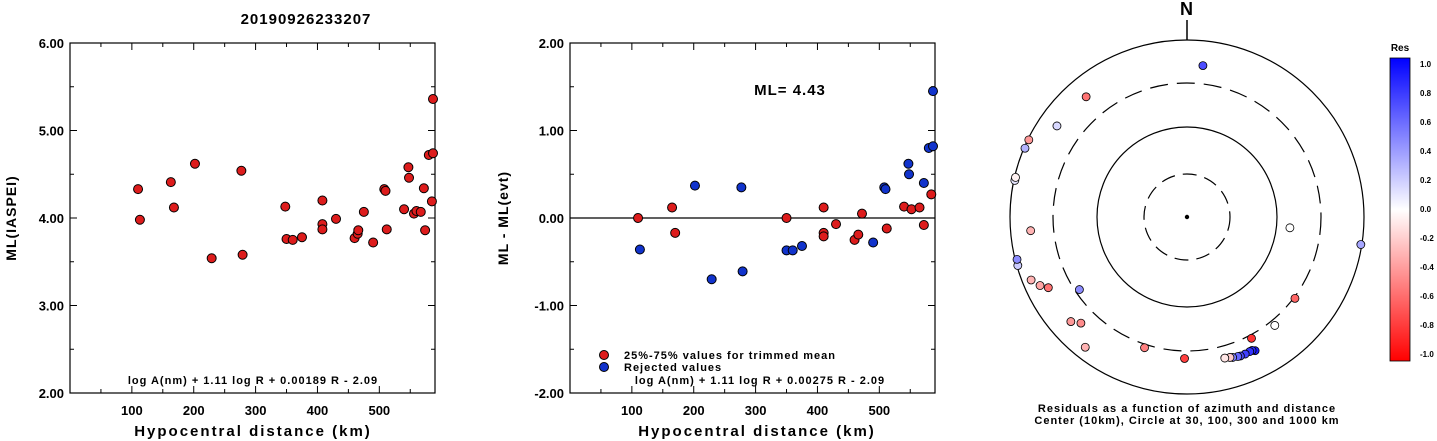 The width and height of the screenshot is (1437, 441). I want to click on ring-100km, so click(1187, 217).